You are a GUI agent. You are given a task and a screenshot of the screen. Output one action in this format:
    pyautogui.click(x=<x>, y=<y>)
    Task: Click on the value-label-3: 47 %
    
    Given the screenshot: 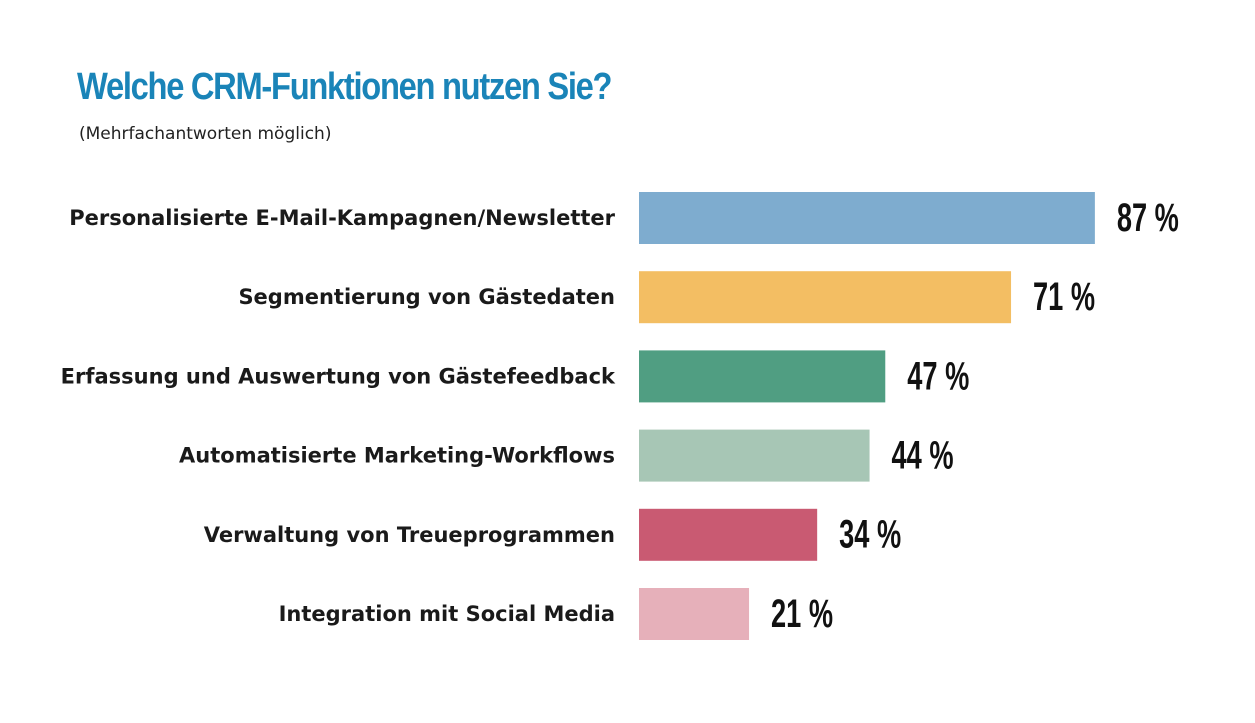 What is the action you would take?
    pyautogui.click(x=938, y=376)
    